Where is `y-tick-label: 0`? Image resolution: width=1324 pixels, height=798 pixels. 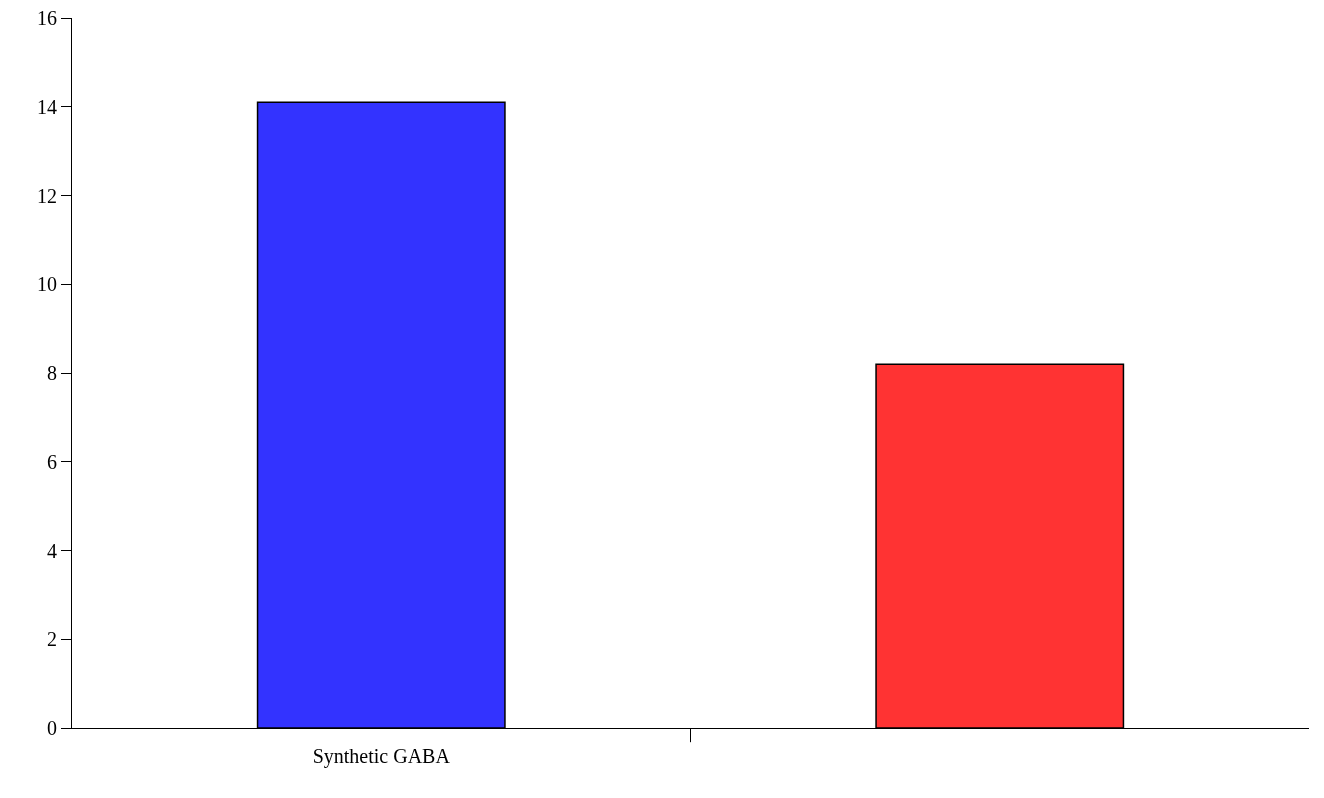 y-tick-label: 0 is located at coordinates (52, 728).